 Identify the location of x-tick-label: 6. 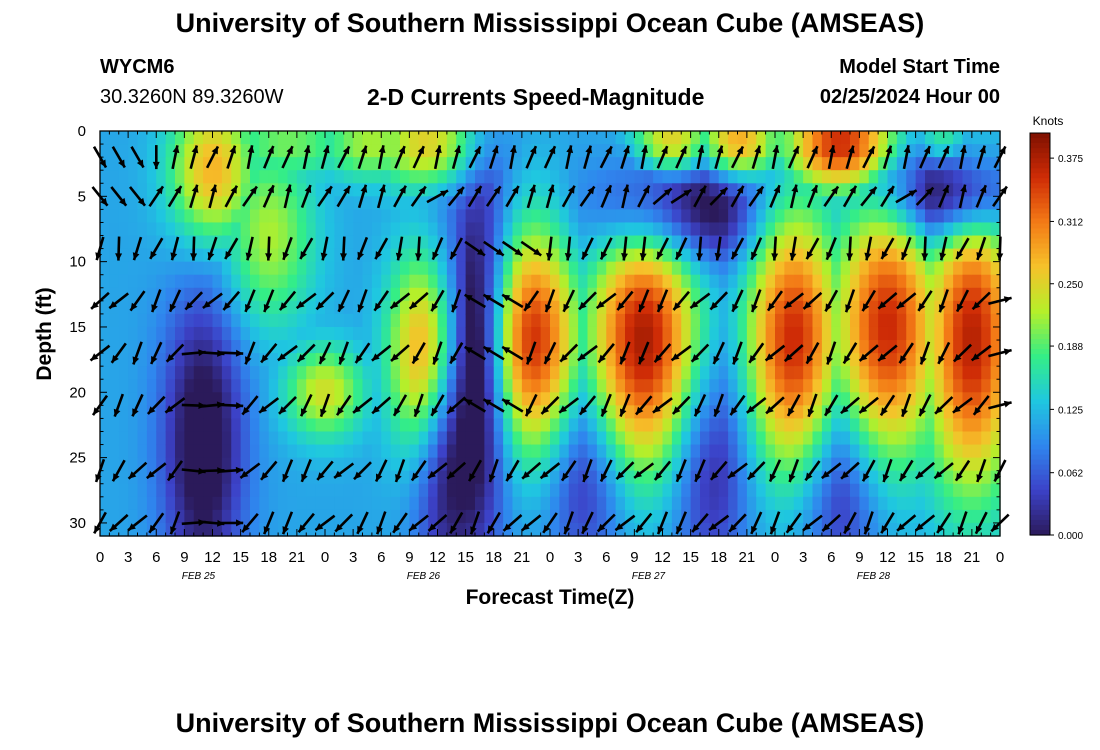
(381, 557).